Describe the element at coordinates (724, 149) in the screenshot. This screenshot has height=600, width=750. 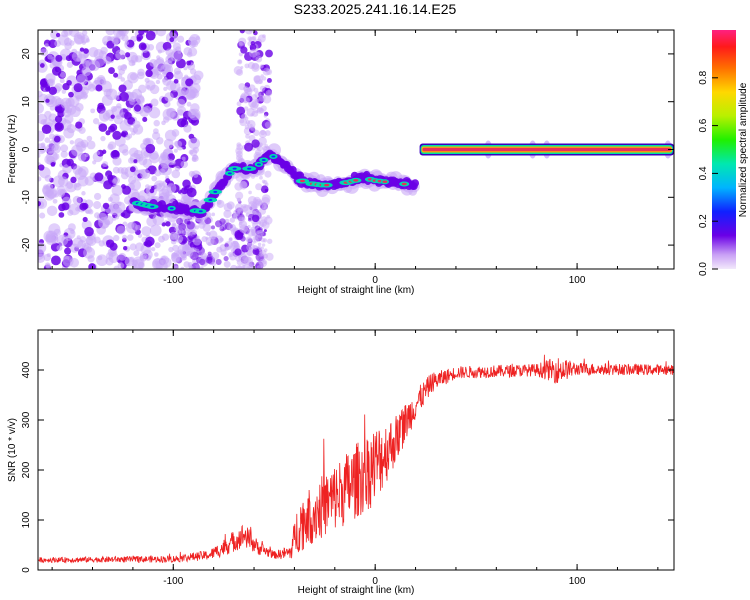
I see `colorbar-scale` at that location.